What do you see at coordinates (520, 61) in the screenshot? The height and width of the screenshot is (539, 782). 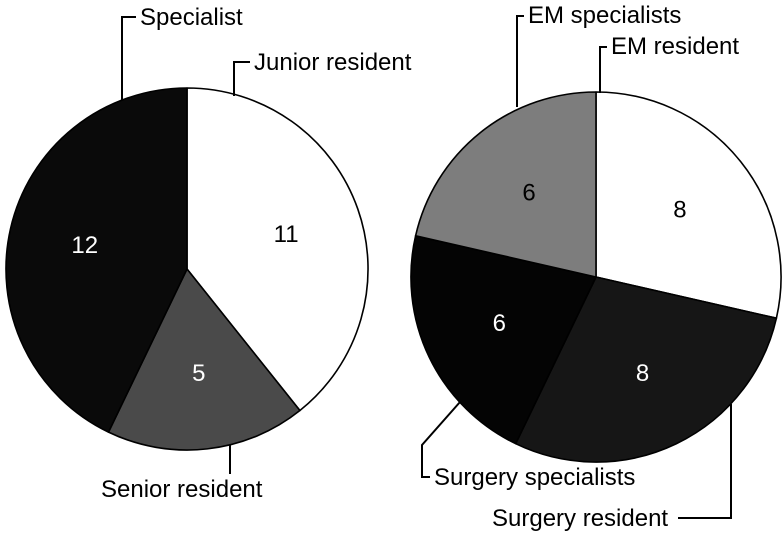 I see `leader-line-em-specialists` at bounding box center [520, 61].